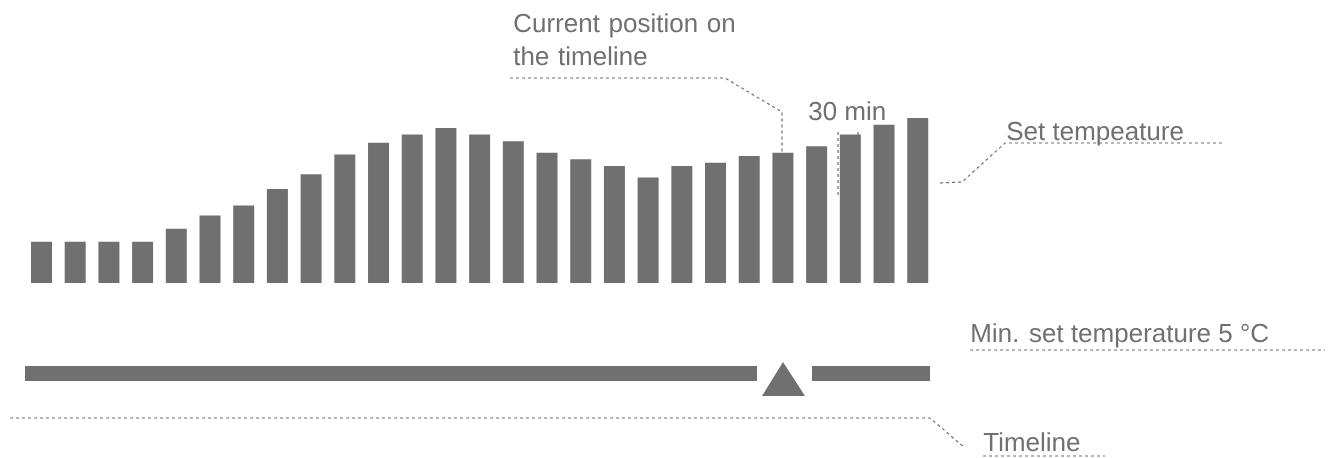 This screenshot has width=1338, height=458. I want to click on text: Timeline, so click(1031, 442).